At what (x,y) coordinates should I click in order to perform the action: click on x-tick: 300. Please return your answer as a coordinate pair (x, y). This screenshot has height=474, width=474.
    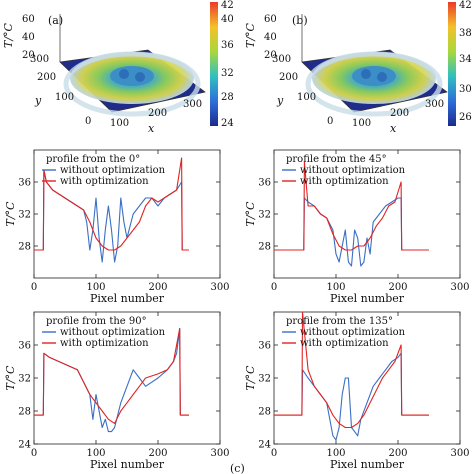
    Looking at the image, I should click on (192, 104).